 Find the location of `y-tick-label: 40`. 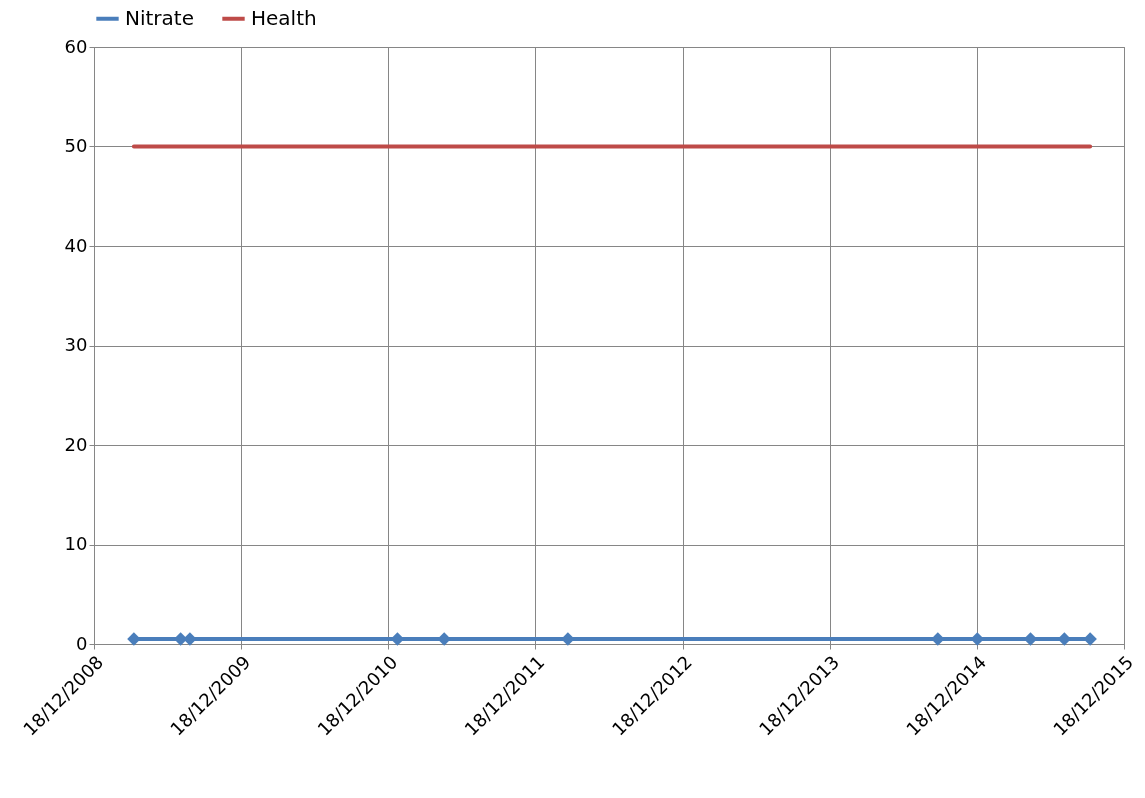

y-tick-label: 40 is located at coordinates (76, 245).